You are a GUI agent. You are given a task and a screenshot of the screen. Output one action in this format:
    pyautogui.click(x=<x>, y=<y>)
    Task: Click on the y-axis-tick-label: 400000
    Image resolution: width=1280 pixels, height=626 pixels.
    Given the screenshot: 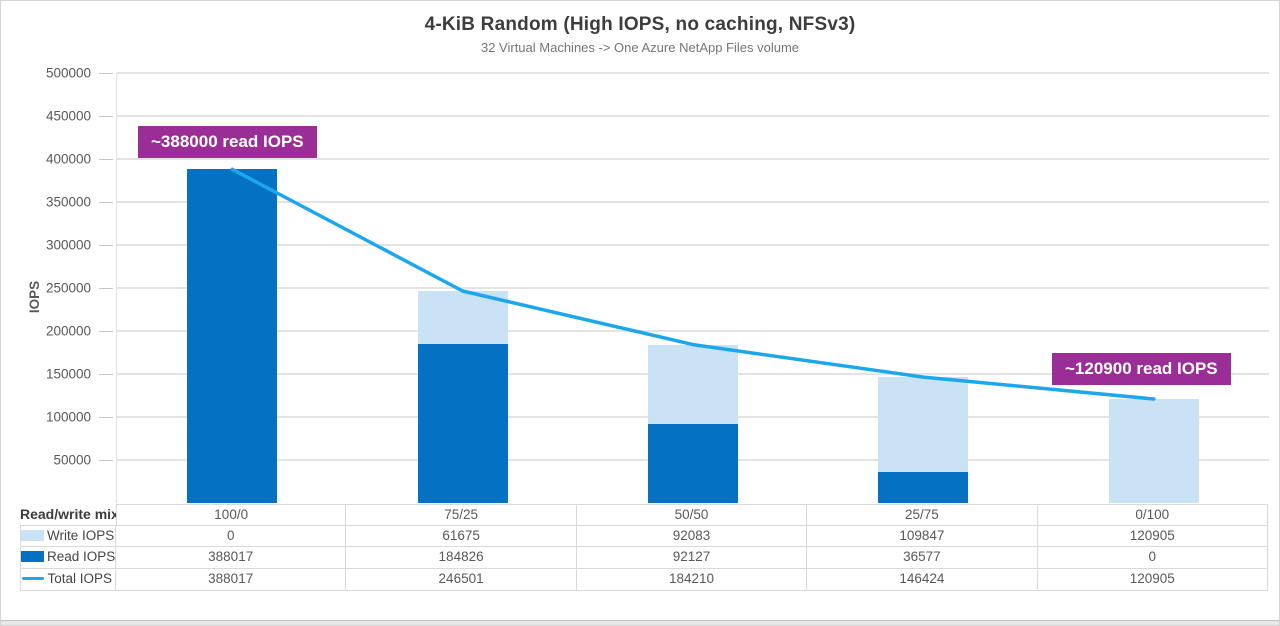 What is the action you would take?
    pyautogui.click(x=68, y=159)
    